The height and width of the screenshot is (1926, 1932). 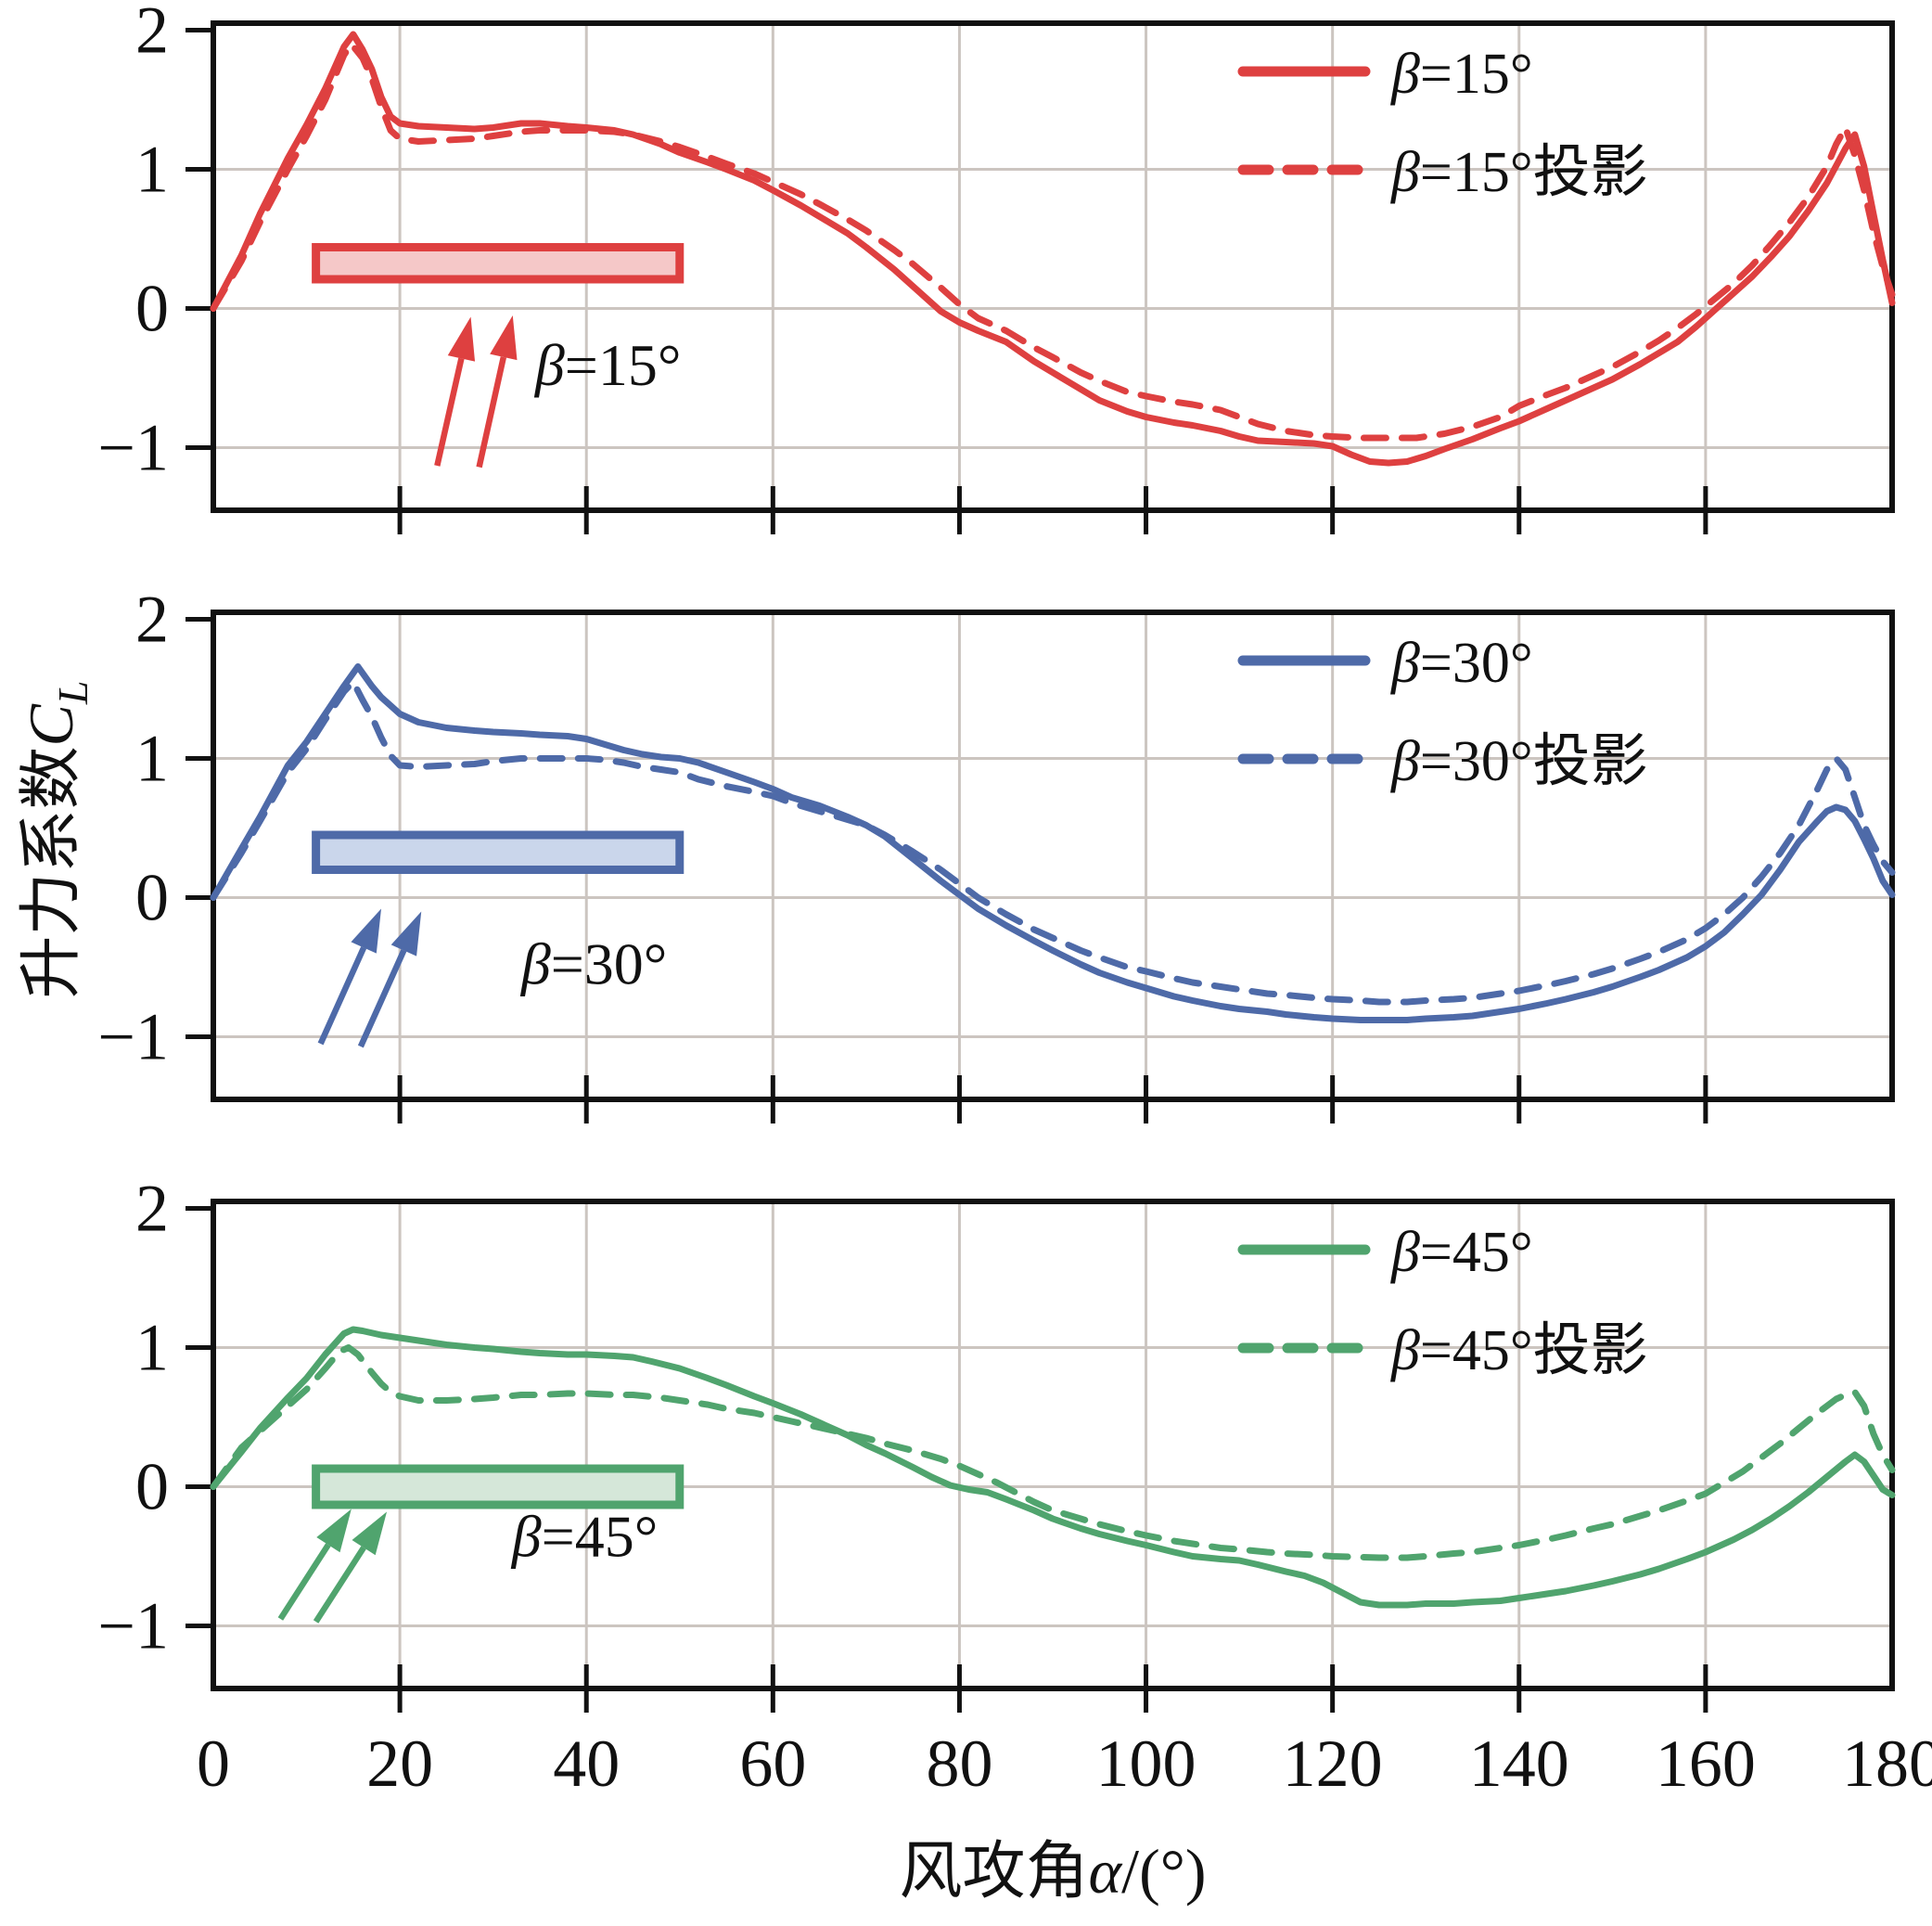 I want to click on x-tick-label: 120, so click(x=1333, y=1764).